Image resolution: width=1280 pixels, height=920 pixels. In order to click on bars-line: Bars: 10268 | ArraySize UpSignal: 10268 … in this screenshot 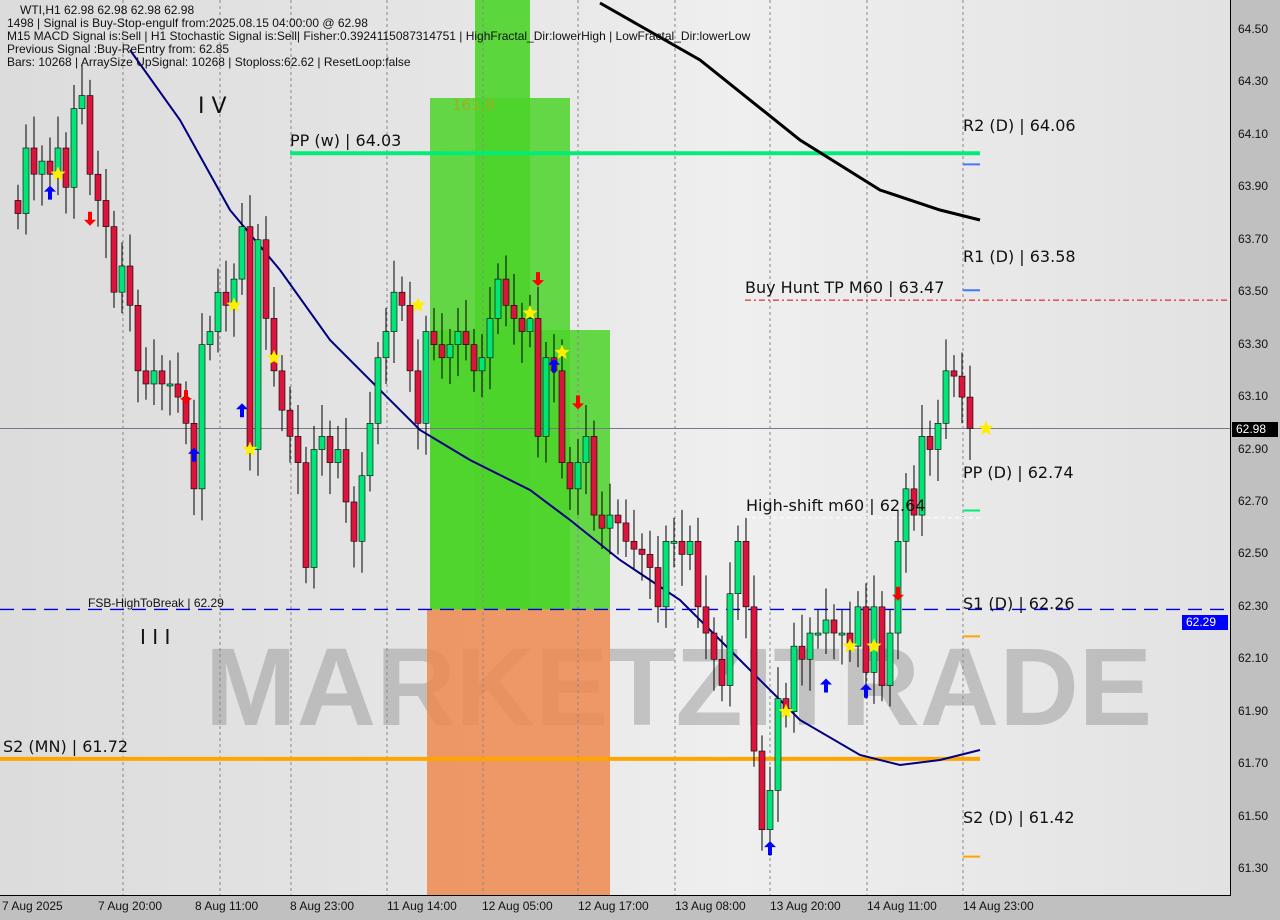, I will do `click(209, 62)`.